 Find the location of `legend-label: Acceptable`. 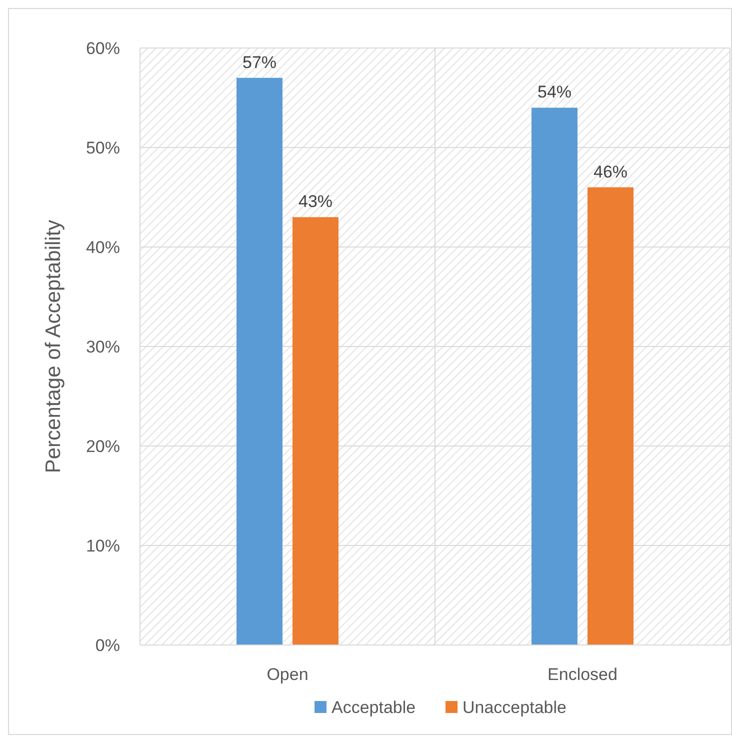

legend-label: Acceptable is located at coordinates (374, 707).